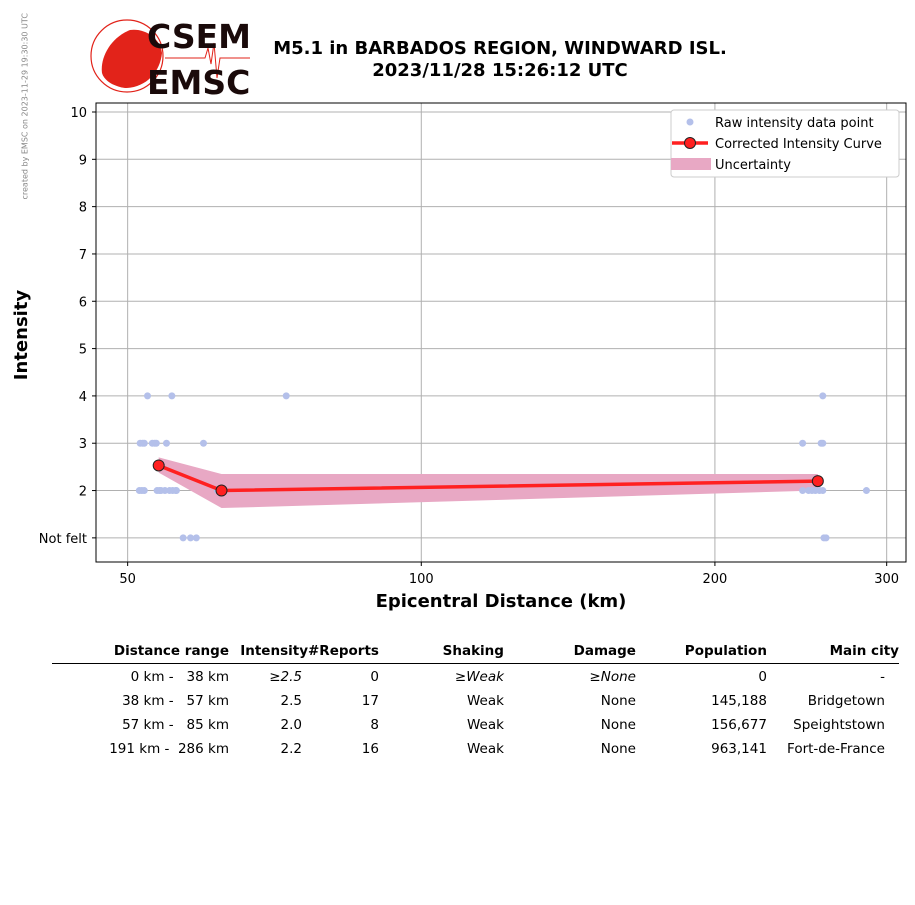 The height and width of the screenshot is (905, 915). Describe the element at coordinates (169, 749) in the screenshot. I see `table-cell: 191 km - 286 km` at that location.